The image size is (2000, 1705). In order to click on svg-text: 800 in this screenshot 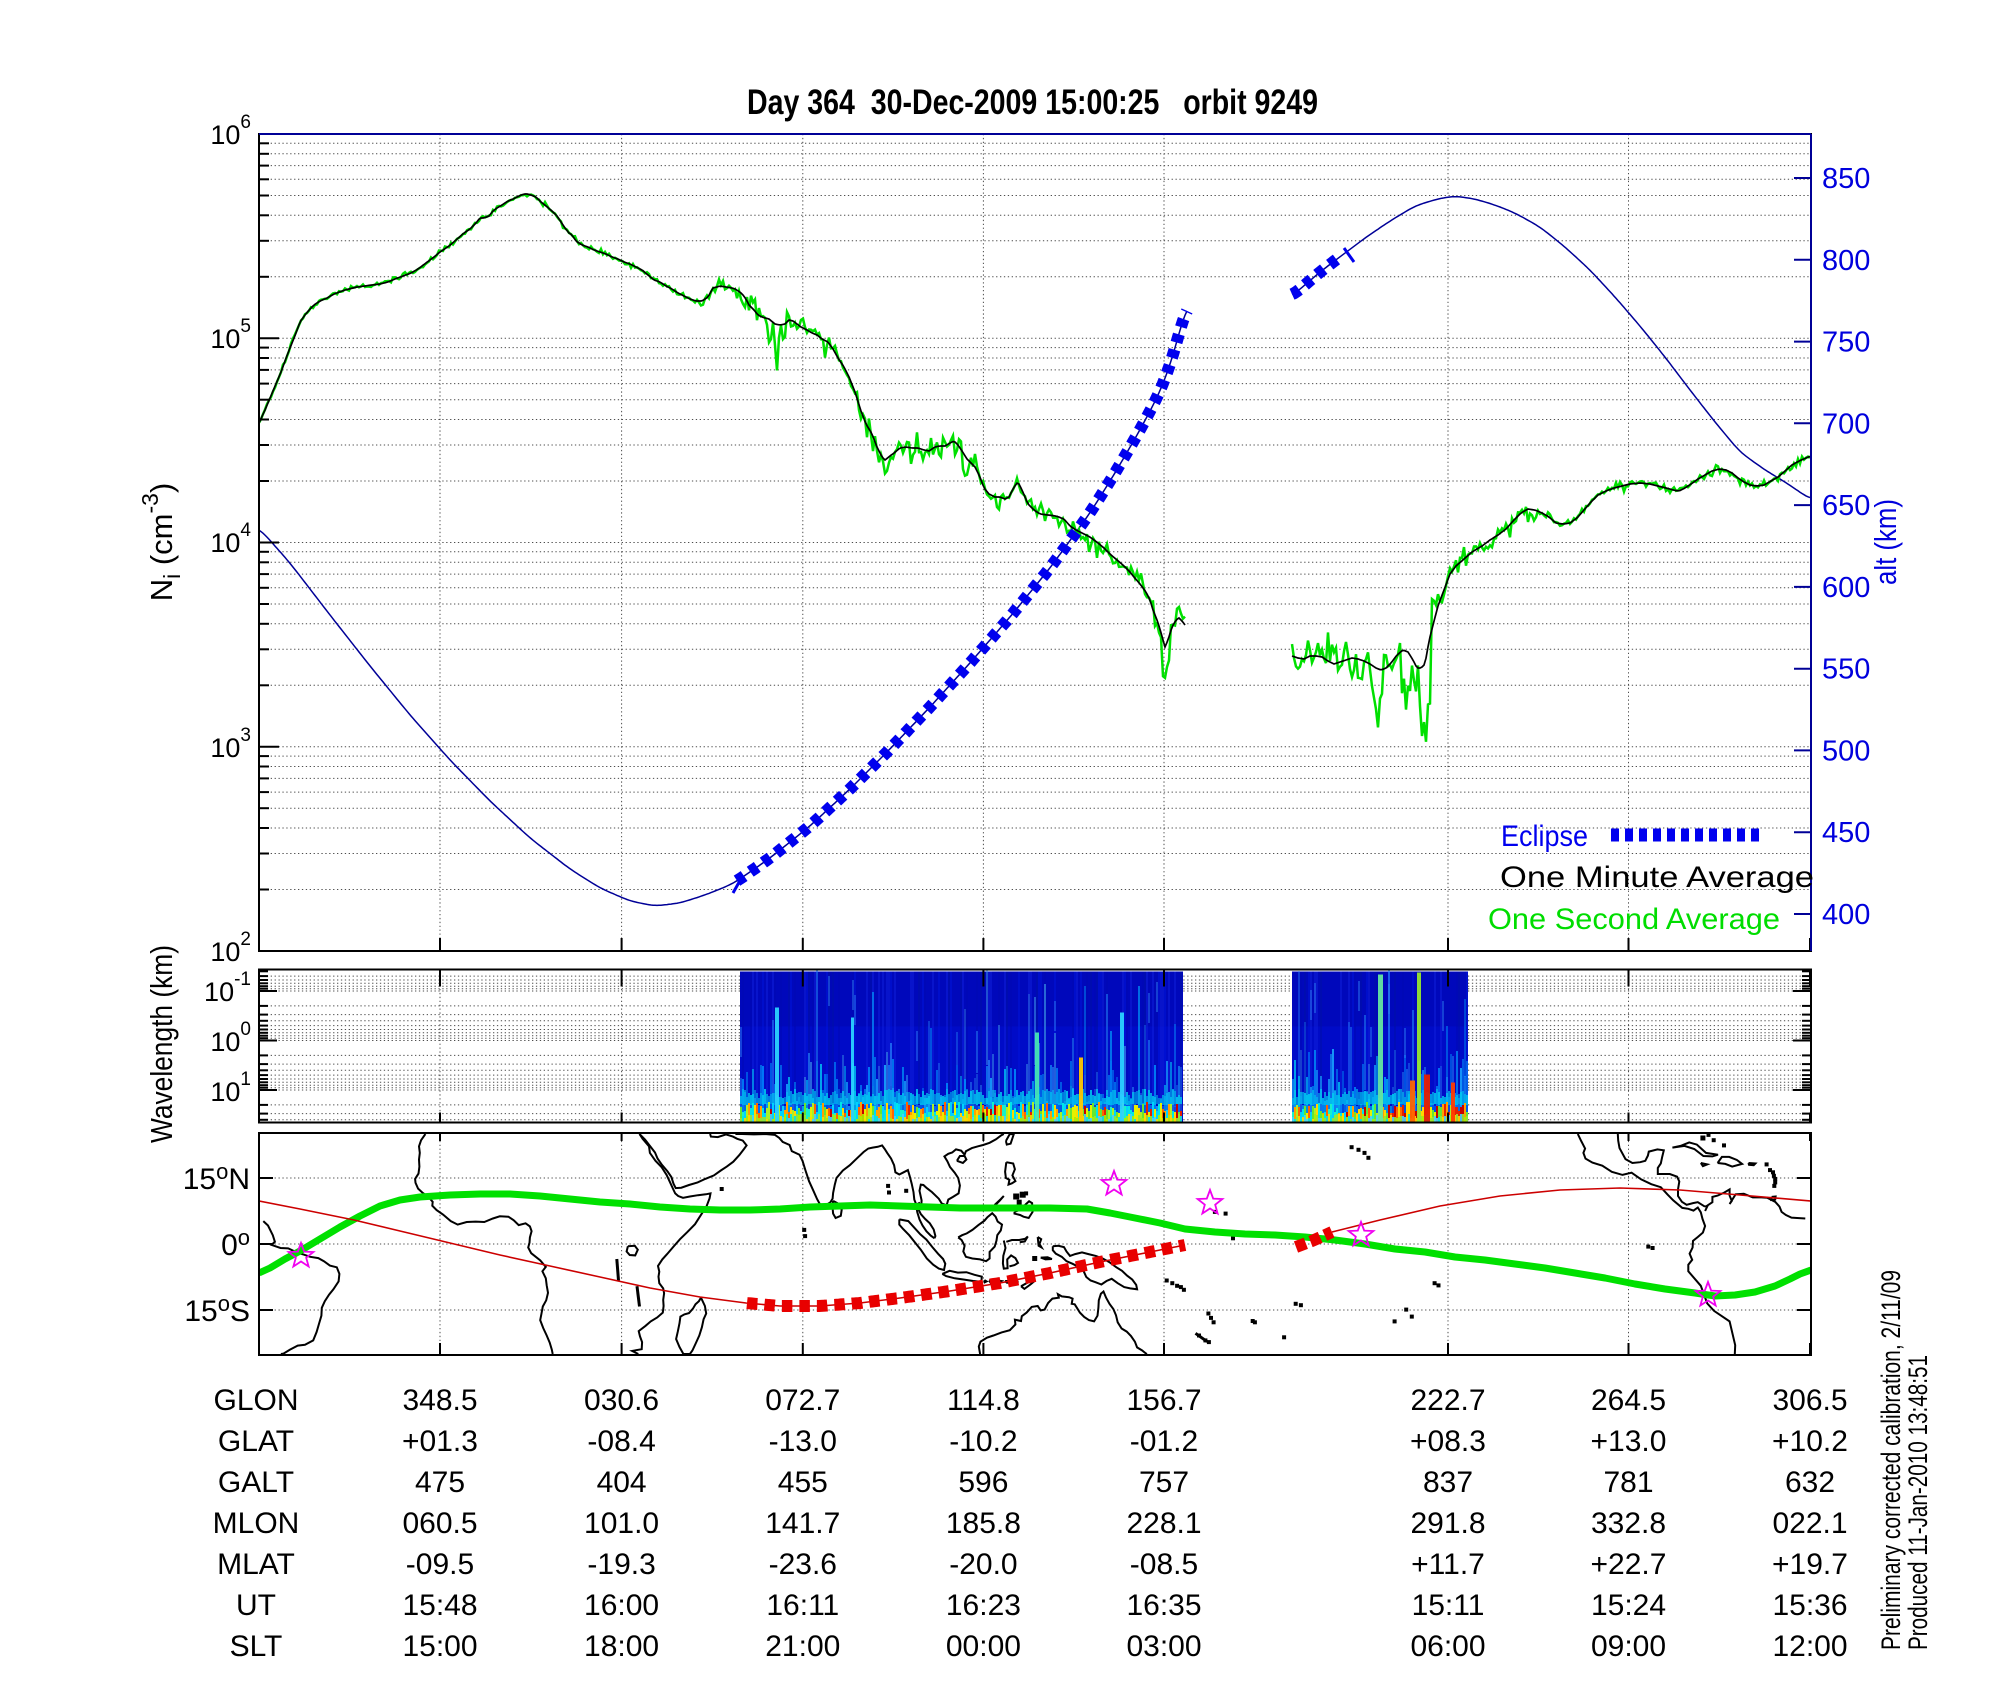, I will do `click(1846, 261)`.